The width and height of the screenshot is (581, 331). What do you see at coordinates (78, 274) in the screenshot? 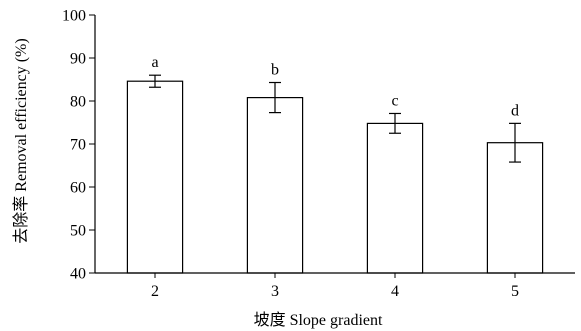
I see `y-tick-label-40: 40` at bounding box center [78, 274].